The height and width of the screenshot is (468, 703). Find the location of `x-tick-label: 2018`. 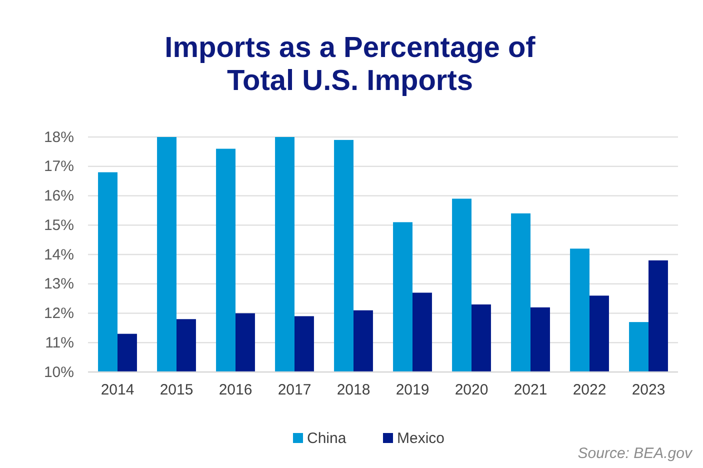

x-tick-label: 2018 is located at coordinates (353, 390).